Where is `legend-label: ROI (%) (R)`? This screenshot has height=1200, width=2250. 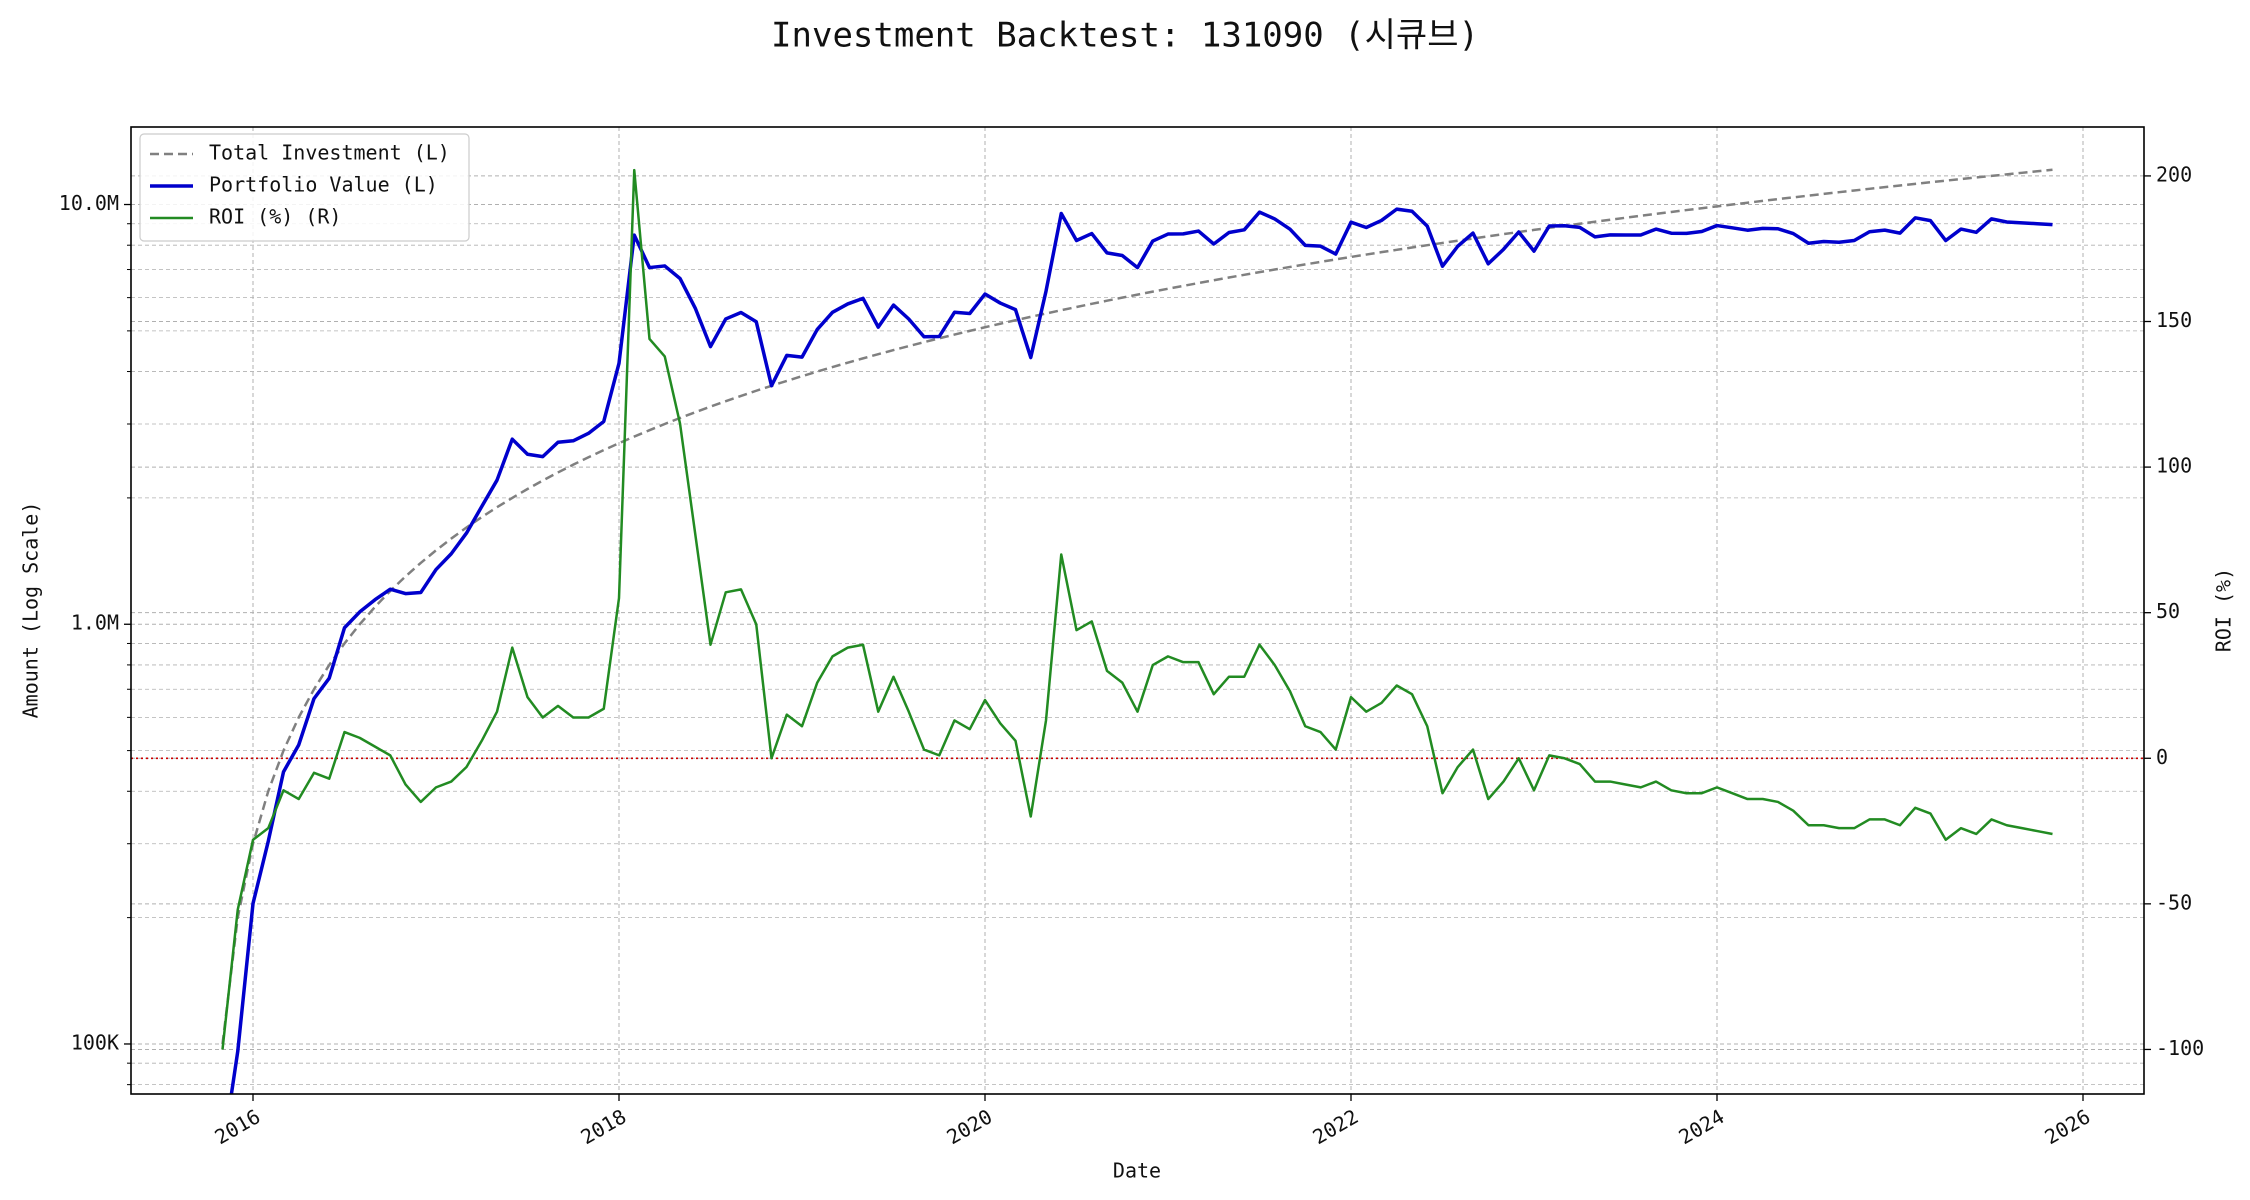 legend-label: ROI (%) (R) is located at coordinates (275, 217).